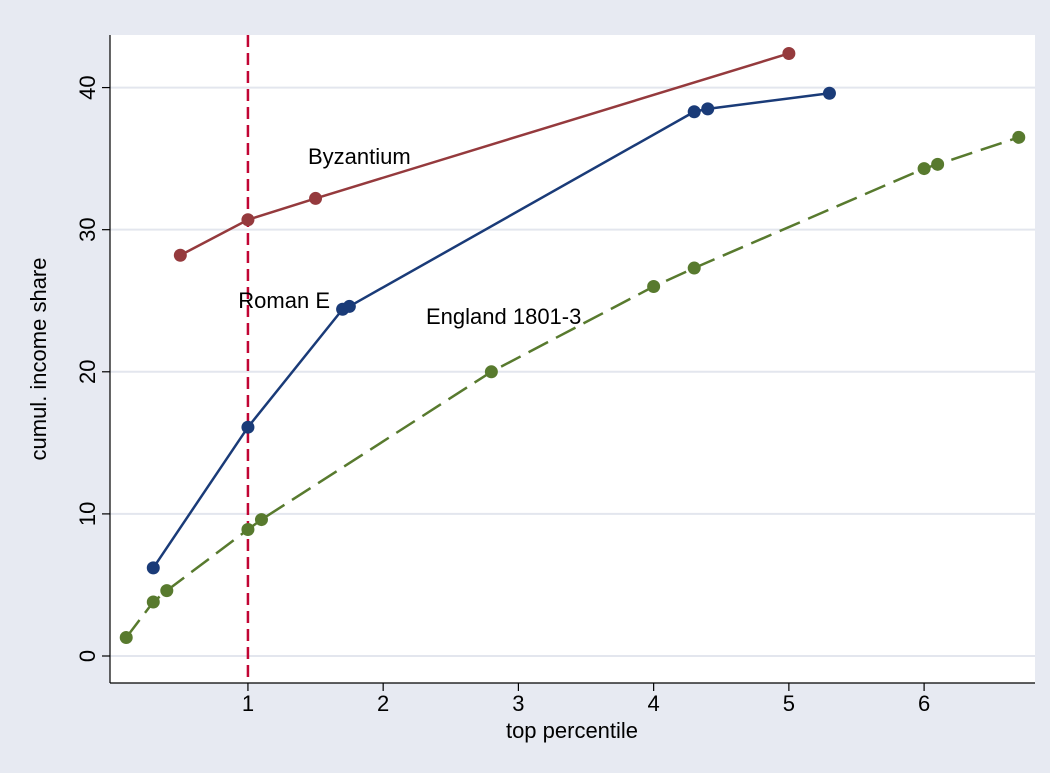 This screenshot has width=1050, height=773. I want to click on x-tick-label: 4, so click(654, 703).